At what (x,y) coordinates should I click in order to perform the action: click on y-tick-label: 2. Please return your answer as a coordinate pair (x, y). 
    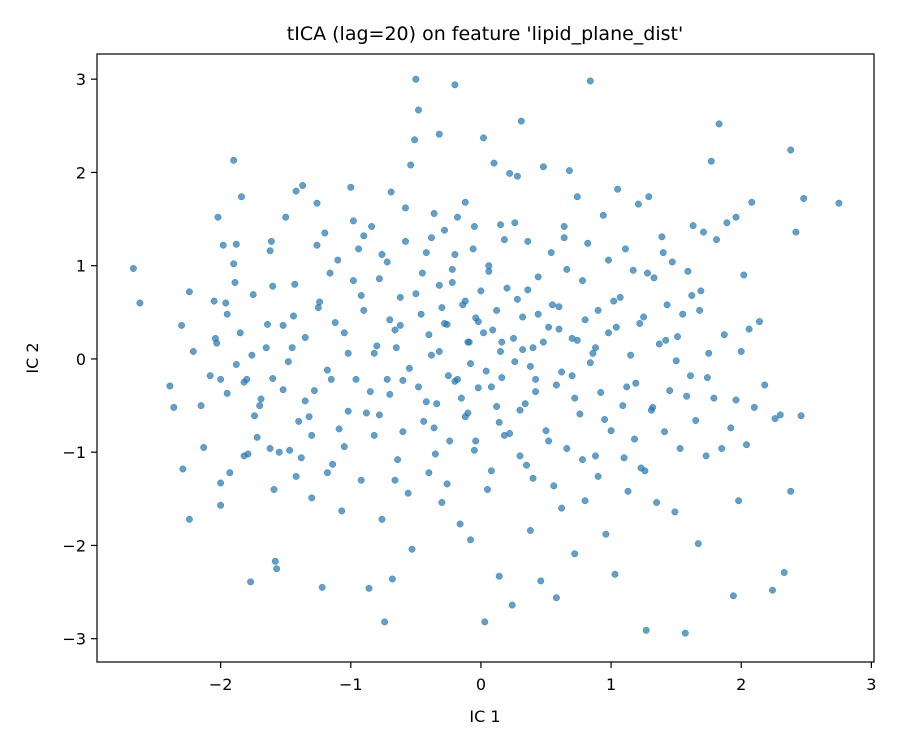
    Looking at the image, I should click on (81, 172).